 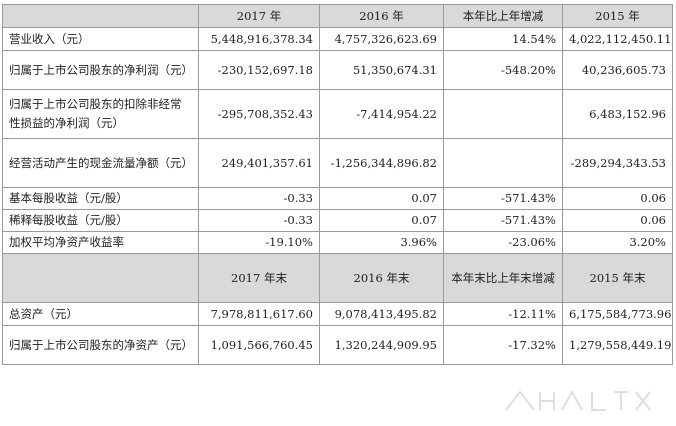 What do you see at coordinates (259, 242) in the screenshot?
I see `value-2017: -19.10%` at bounding box center [259, 242].